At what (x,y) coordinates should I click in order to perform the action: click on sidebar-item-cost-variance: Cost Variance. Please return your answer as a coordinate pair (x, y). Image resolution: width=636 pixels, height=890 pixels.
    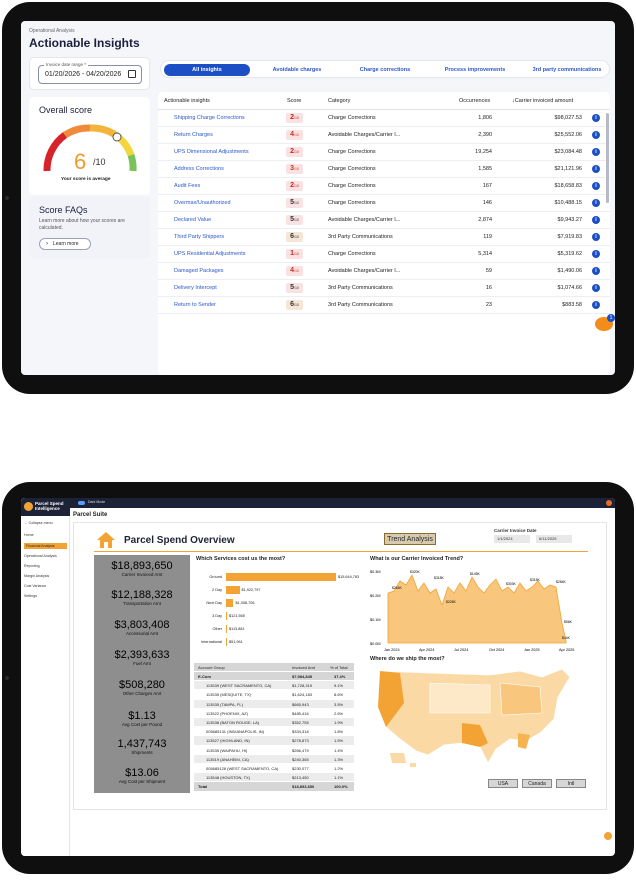
    Looking at the image, I should click on (35, 586).